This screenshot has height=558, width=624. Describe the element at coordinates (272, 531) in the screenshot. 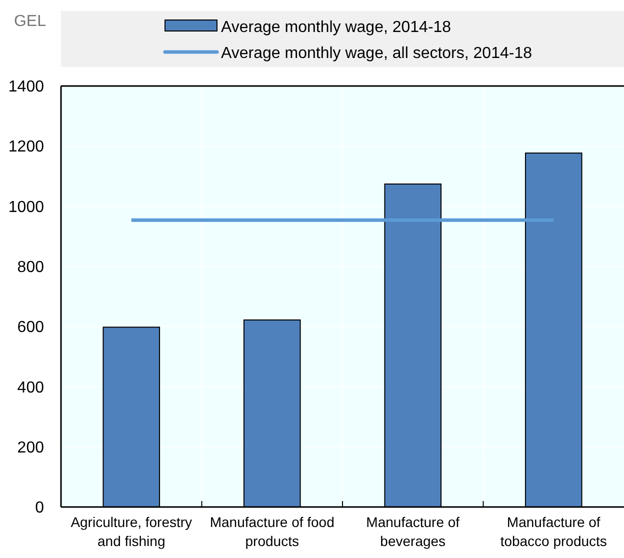

I see `x-tick-label: Manufacture of food products` at that location.